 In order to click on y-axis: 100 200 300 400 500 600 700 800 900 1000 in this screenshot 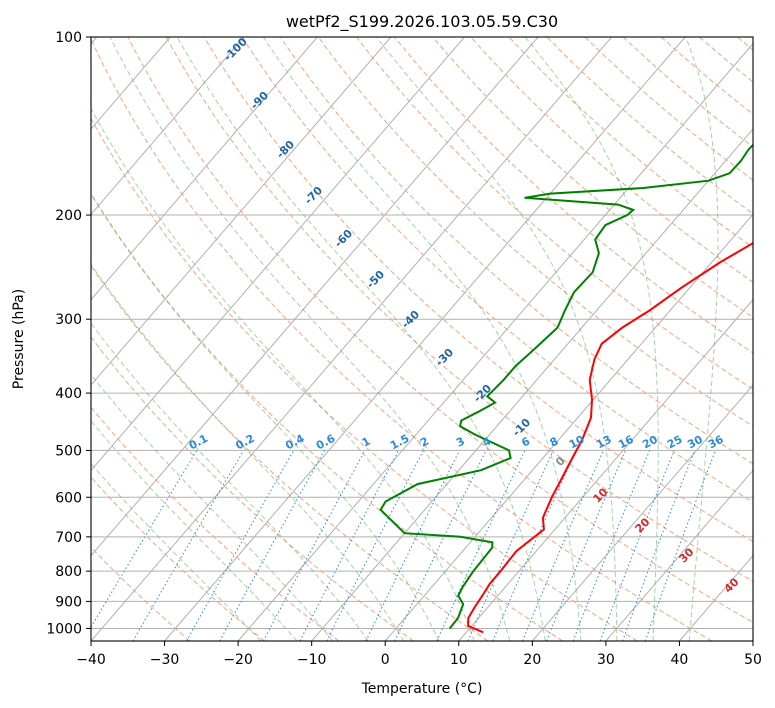, I will do `click(68, 333)`.